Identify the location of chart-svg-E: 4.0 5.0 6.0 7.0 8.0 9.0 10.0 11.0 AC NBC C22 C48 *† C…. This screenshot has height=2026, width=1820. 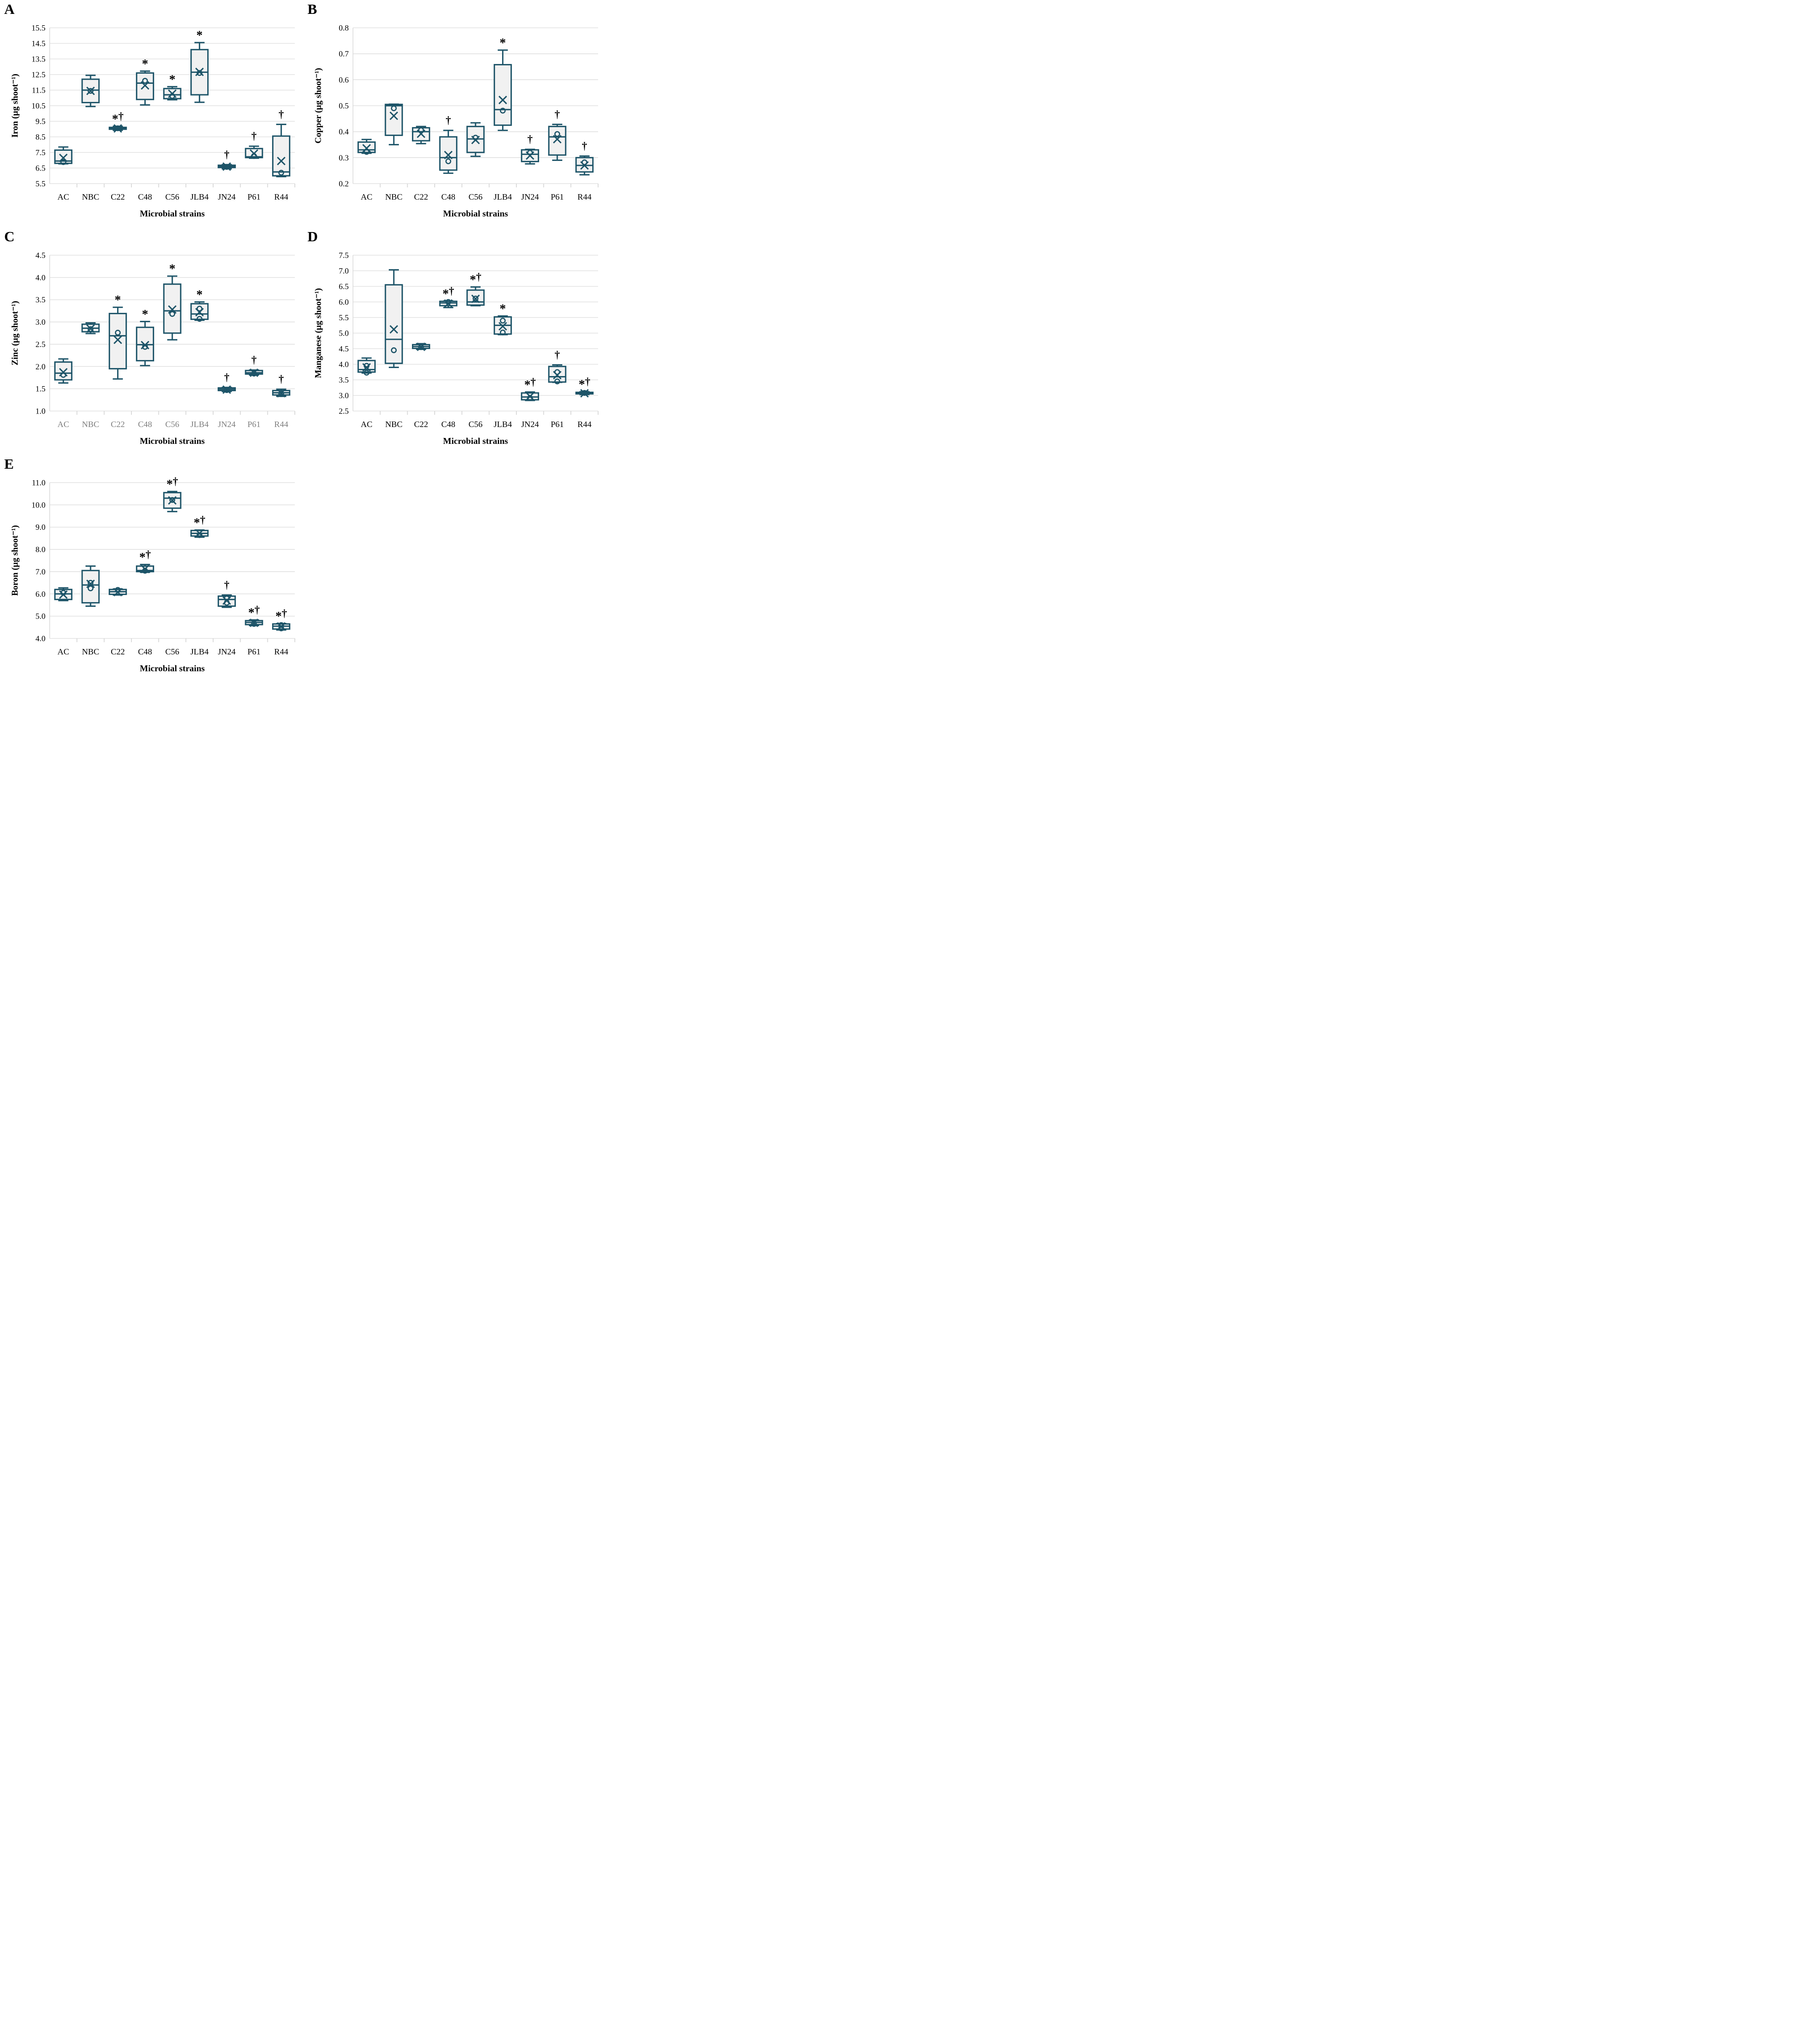
(152, 574).